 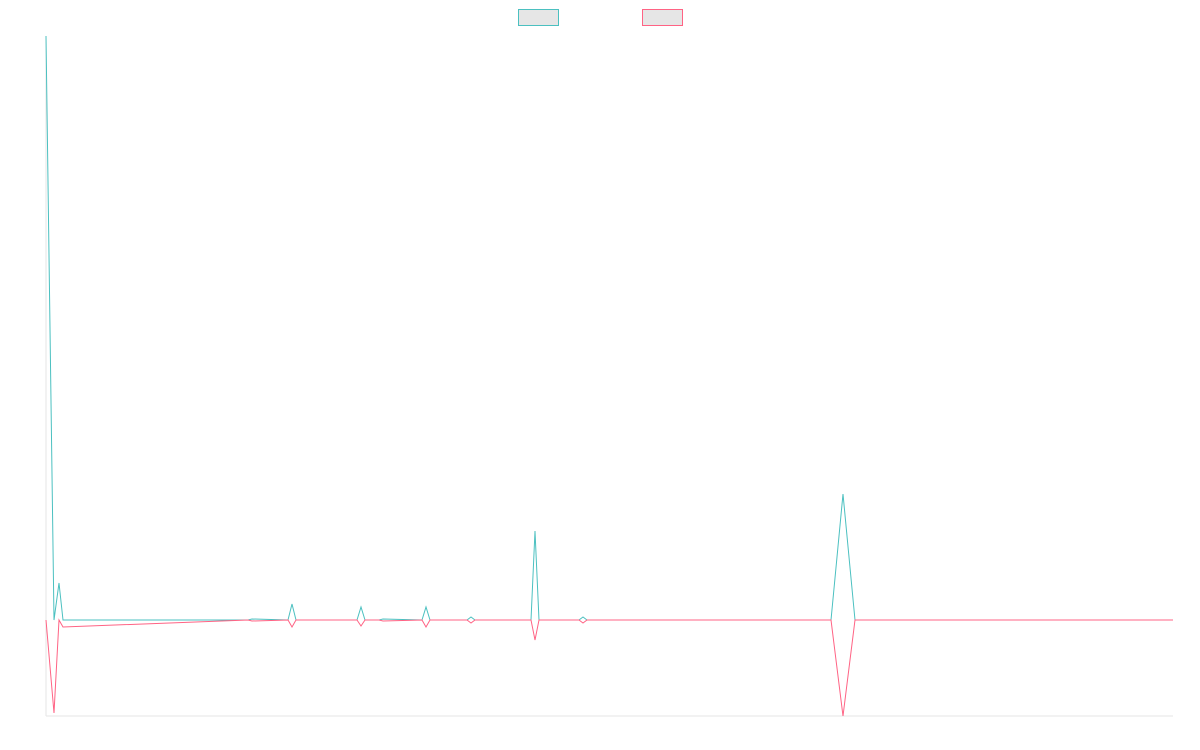 I want to click on legend, so click(x=600, y=17).